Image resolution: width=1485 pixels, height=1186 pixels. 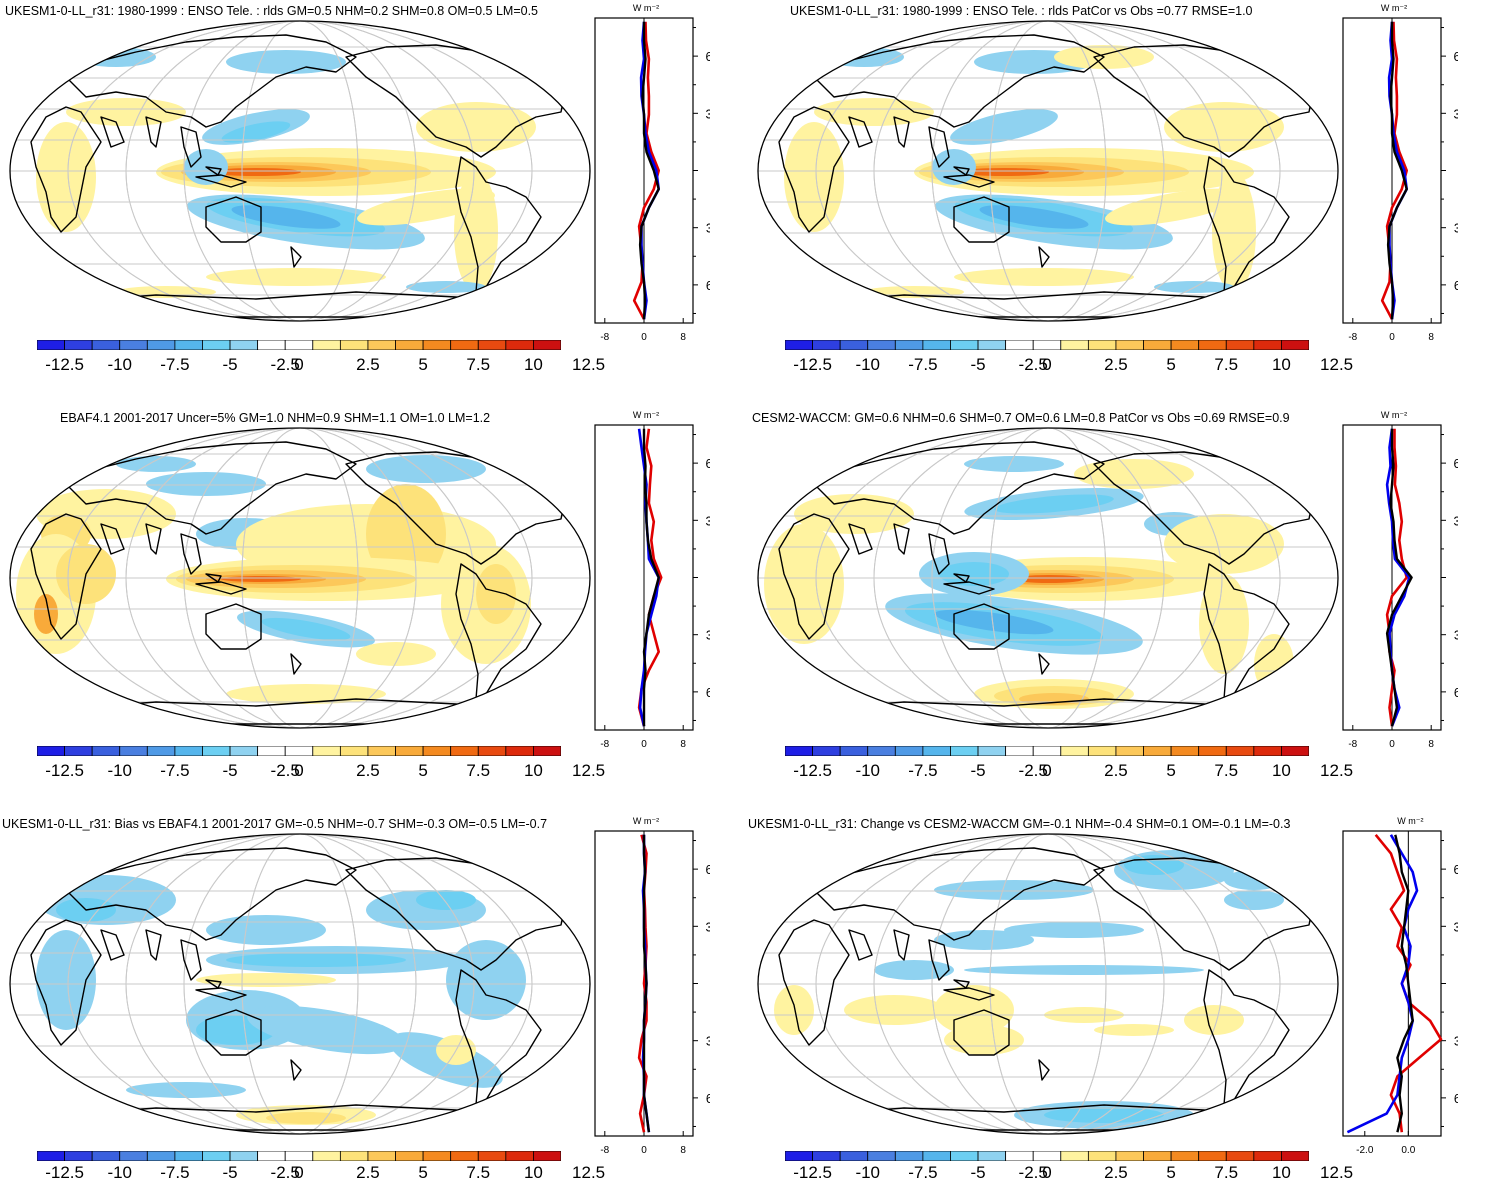 I want to click on colorbar-label: 5, so click(x=423, y=770).